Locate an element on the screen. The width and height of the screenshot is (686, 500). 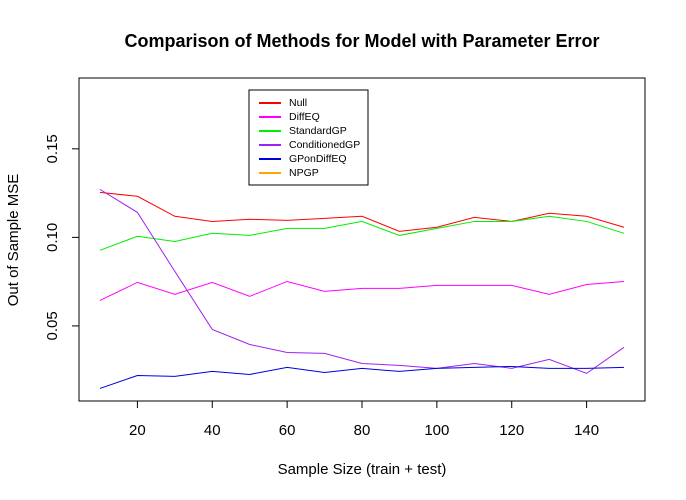
legend-label: GPonDiffEQ is located at coordinates (318, 159).